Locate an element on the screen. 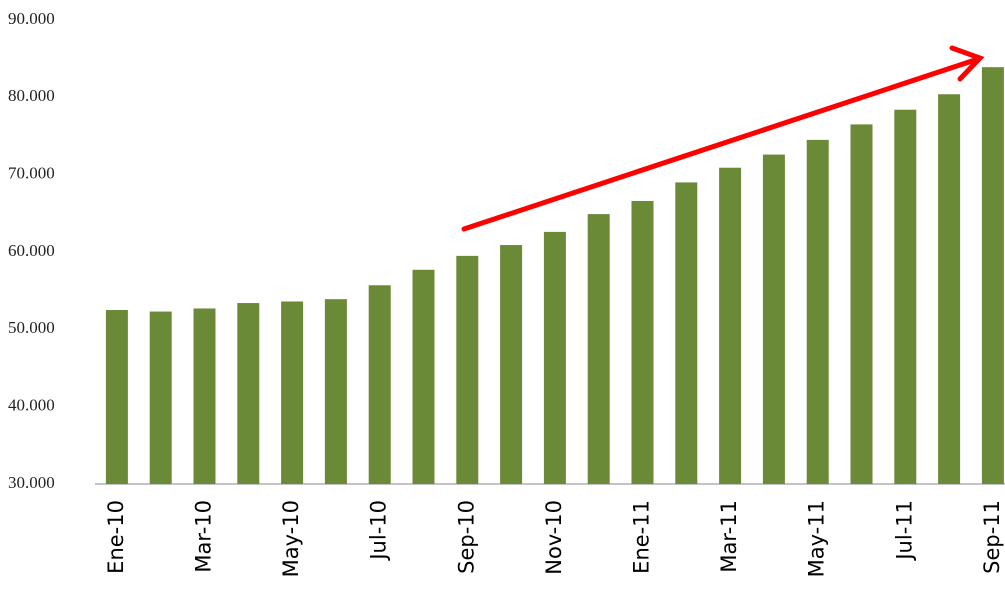 The image size is (1005, 602). y-tick-label: 50.000 is located at coordinates (31, 327).